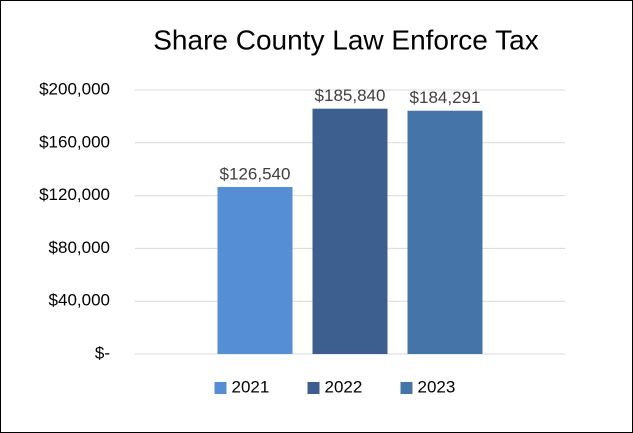 This screenshot has width=633, height=433. I want to click on value-label: $185,840, so click(350, 95).